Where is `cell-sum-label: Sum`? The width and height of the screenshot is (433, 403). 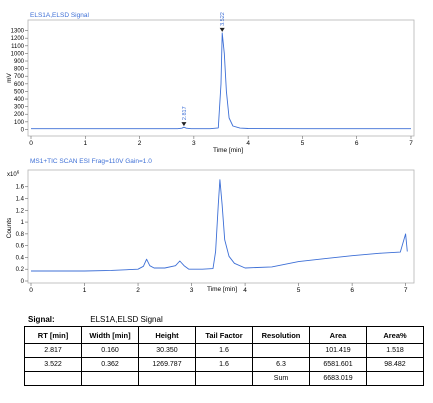
cell-sum-label: Sum is located at coordinates (281, 378).